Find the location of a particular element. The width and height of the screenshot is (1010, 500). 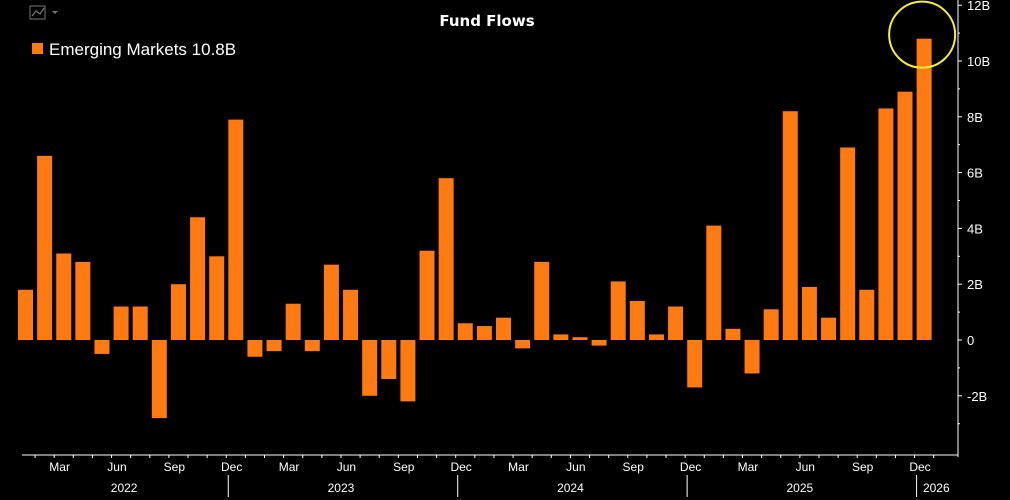

y-tick-label: 6B is located at coordinates (975, 173).